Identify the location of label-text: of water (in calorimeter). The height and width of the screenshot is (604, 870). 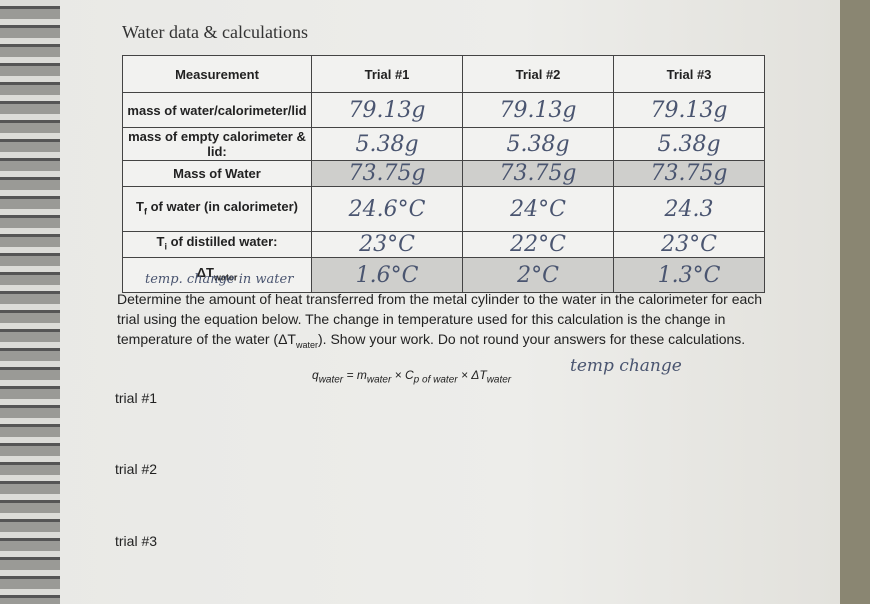
(224, 206).